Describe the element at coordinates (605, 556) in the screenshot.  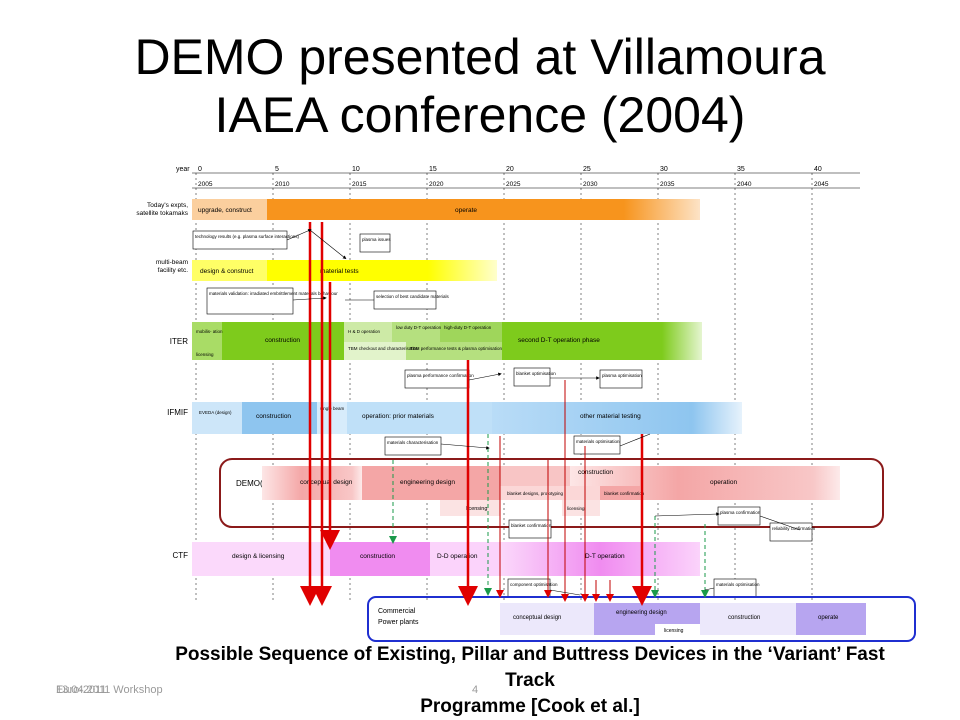
I see `ctf-dt: D-T operation` at that location.